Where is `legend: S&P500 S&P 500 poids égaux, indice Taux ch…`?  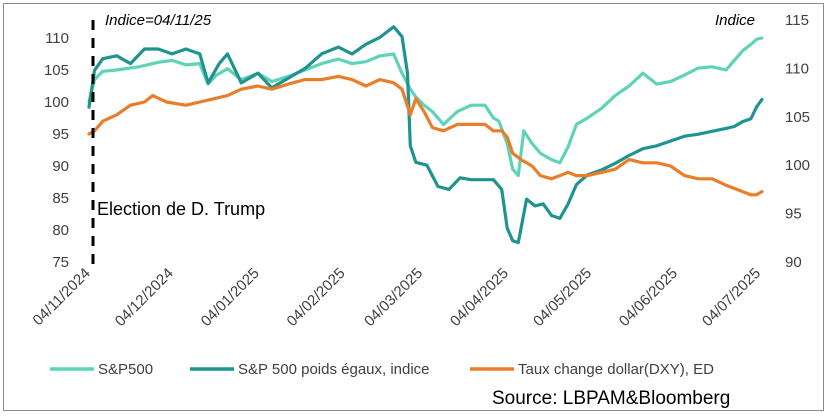
legend: S&P500 S&P 500 poids égaux, indice Taux ch… is located at coordinates (382, 369).